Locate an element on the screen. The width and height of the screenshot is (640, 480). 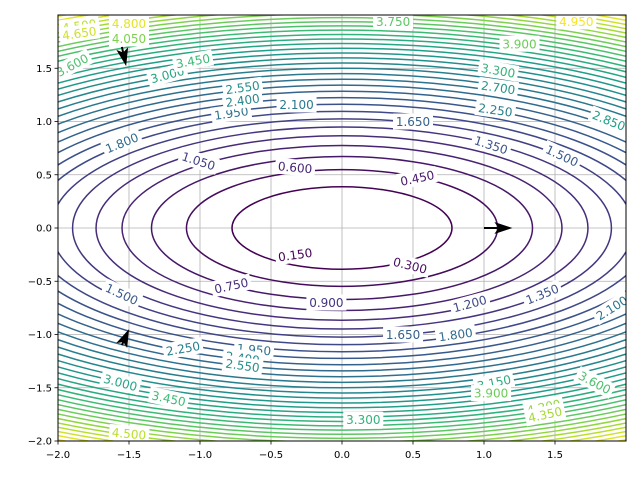
contour-label-text: 4.950 is located at coordinates (576, 22).